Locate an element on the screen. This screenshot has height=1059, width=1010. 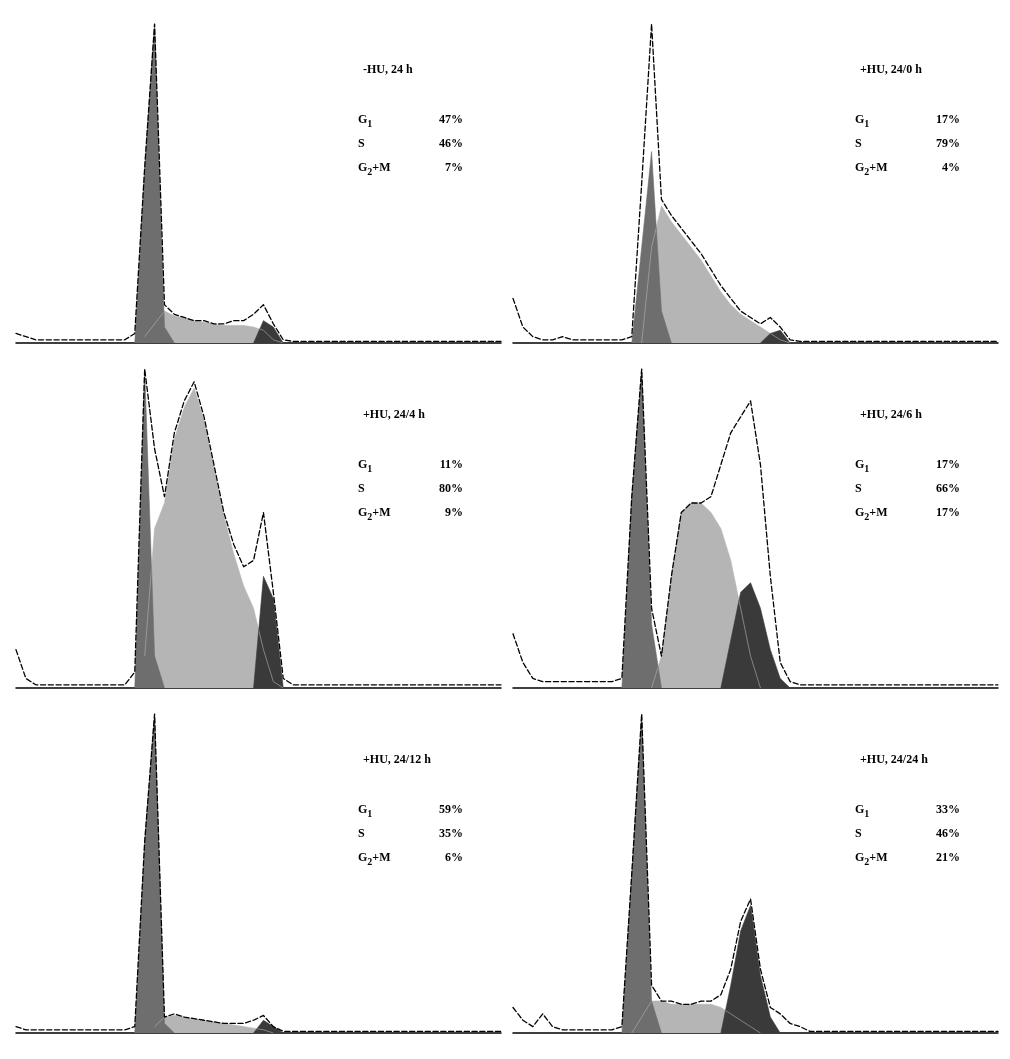
annotation: 35% is located at coordinates (451, 833).